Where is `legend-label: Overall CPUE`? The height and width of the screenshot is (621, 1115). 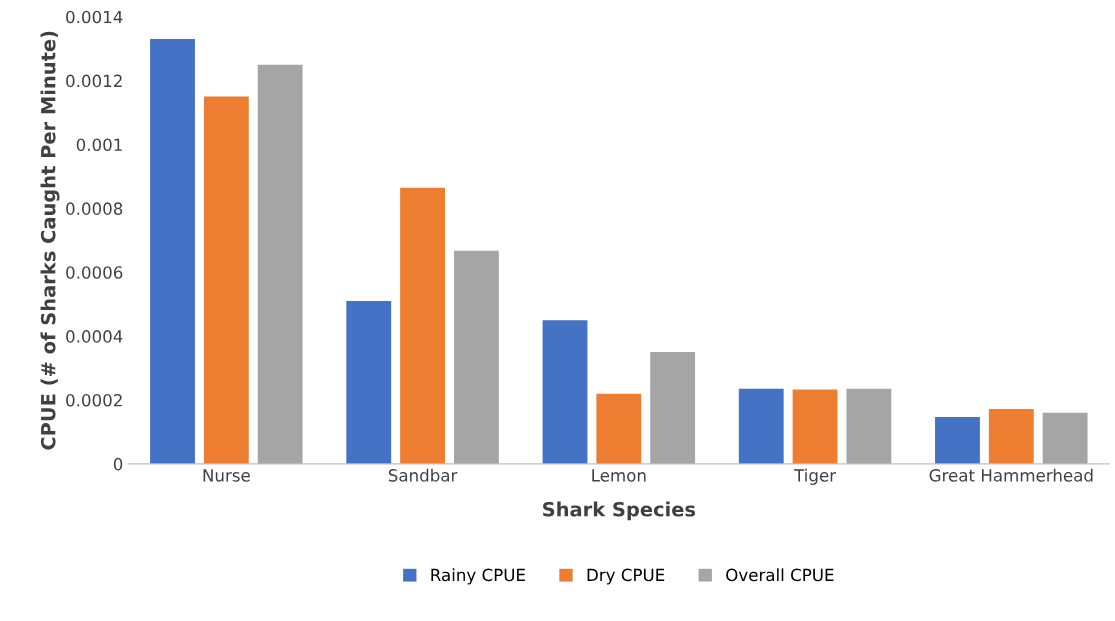
legend-label: Overall CPUE is located at coordinates (780, 575).